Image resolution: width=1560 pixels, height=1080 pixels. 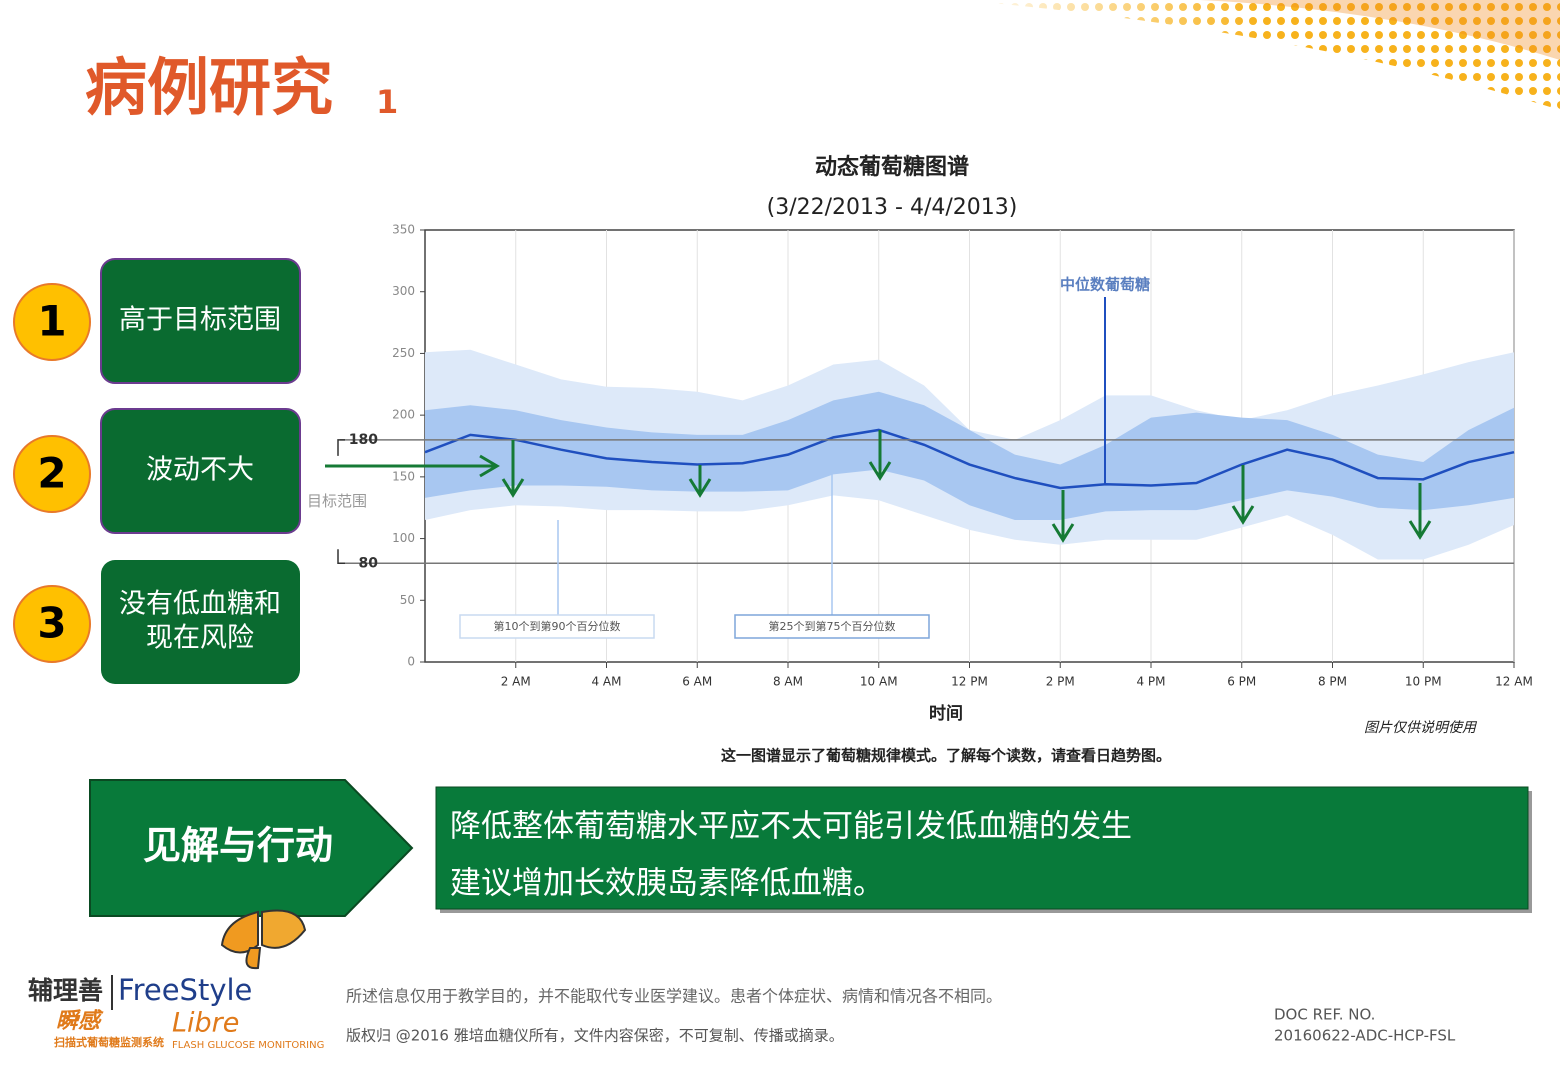 What do you see at coordinates (369, 563) in the screenshot?
I see `target-low-label: 80` at bounding box center [369, 563].